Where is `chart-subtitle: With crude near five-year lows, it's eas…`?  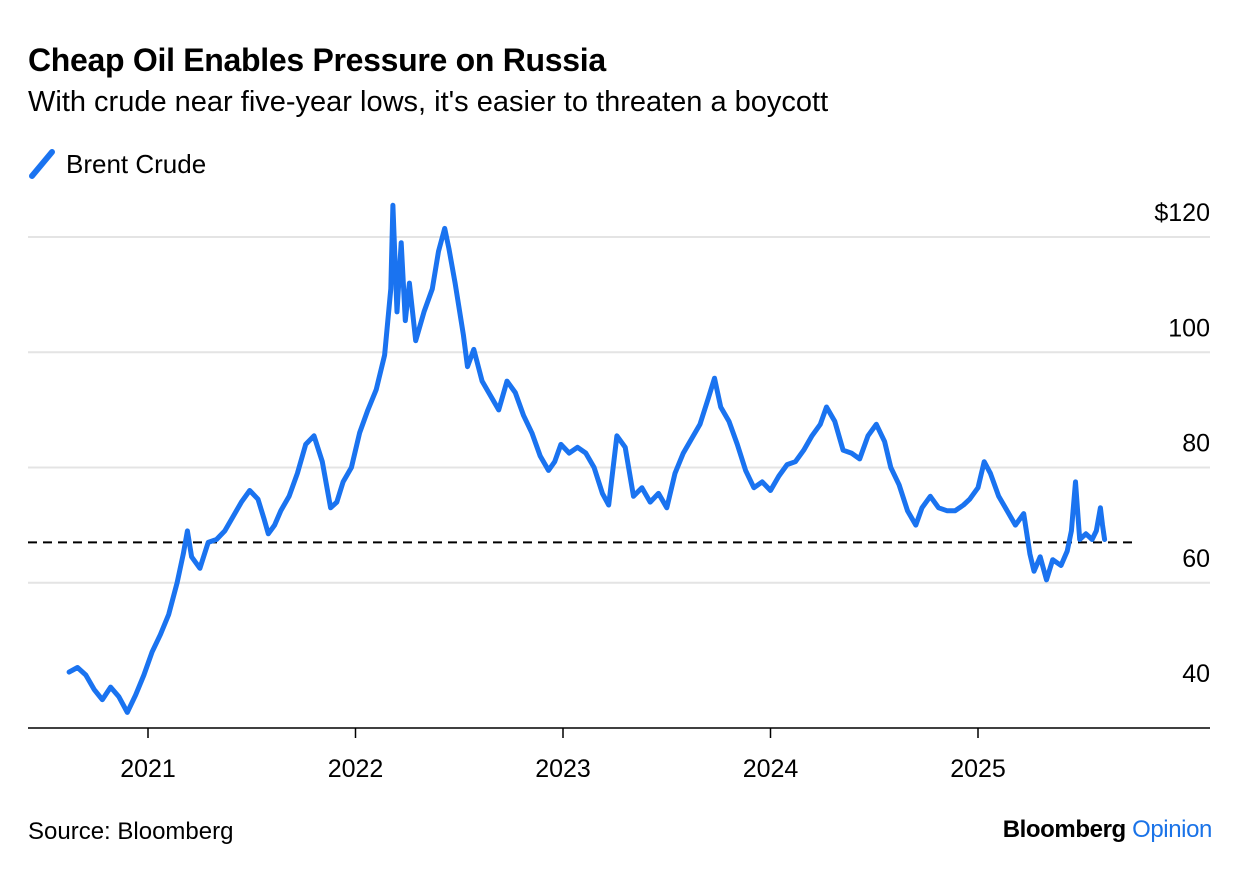 chart-subtitle: With crude near five-year lows, it's eas… is located at coordinates (428, 102).